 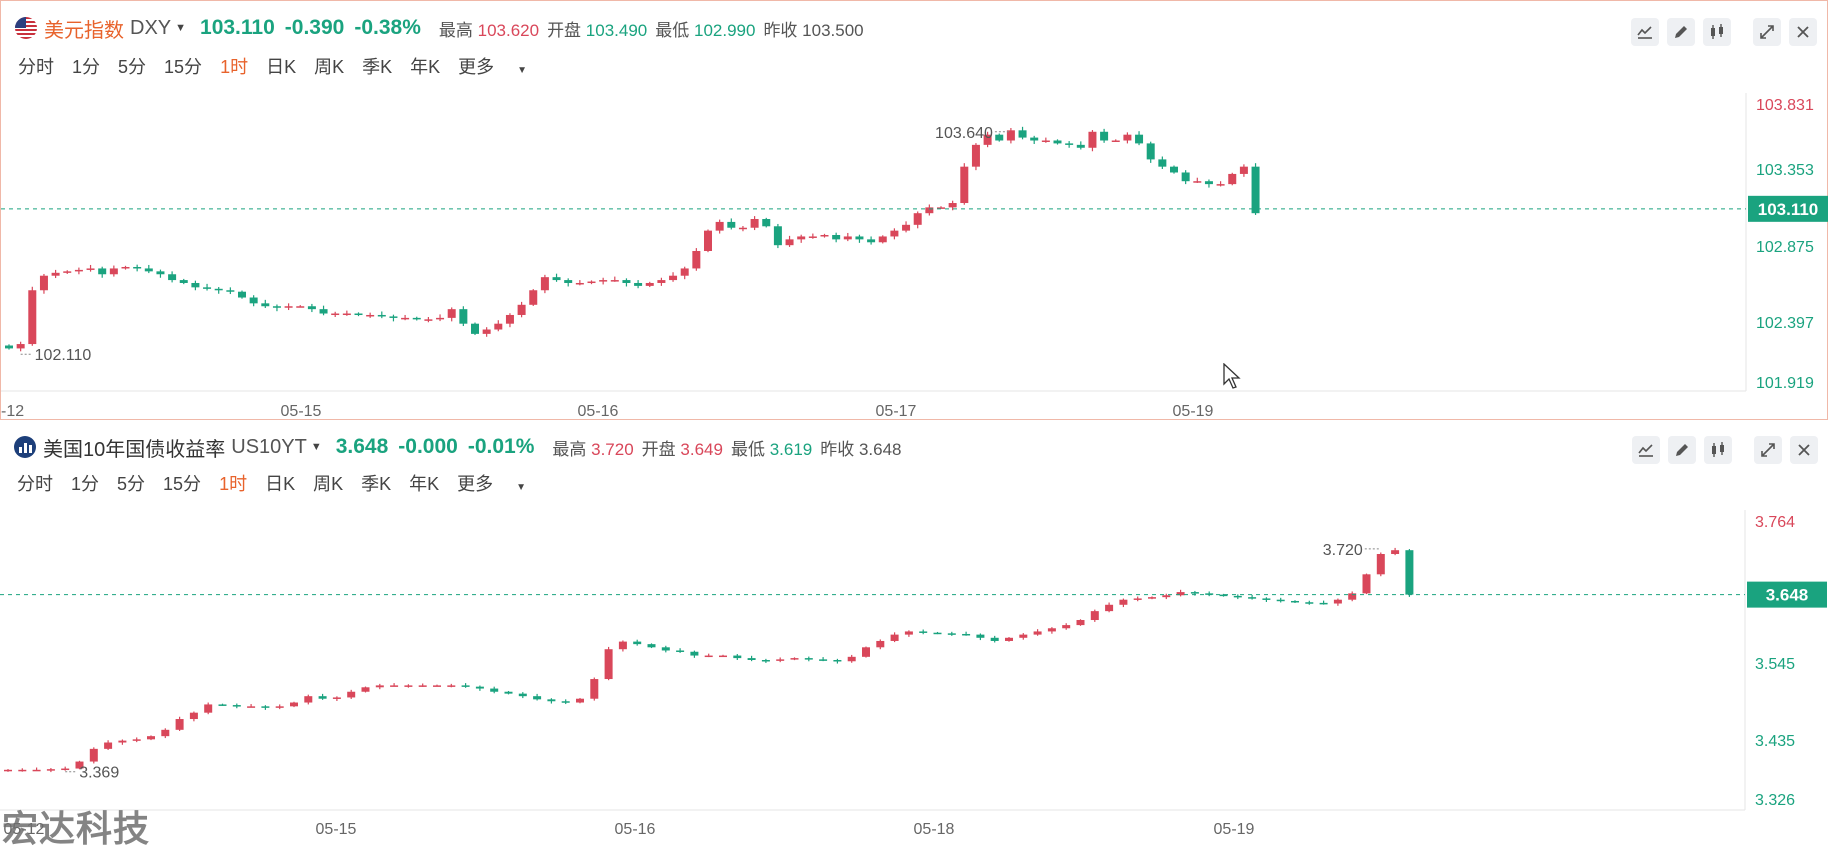 I want to click on symbol-name: 美元指数, so click(x=84, y=30).